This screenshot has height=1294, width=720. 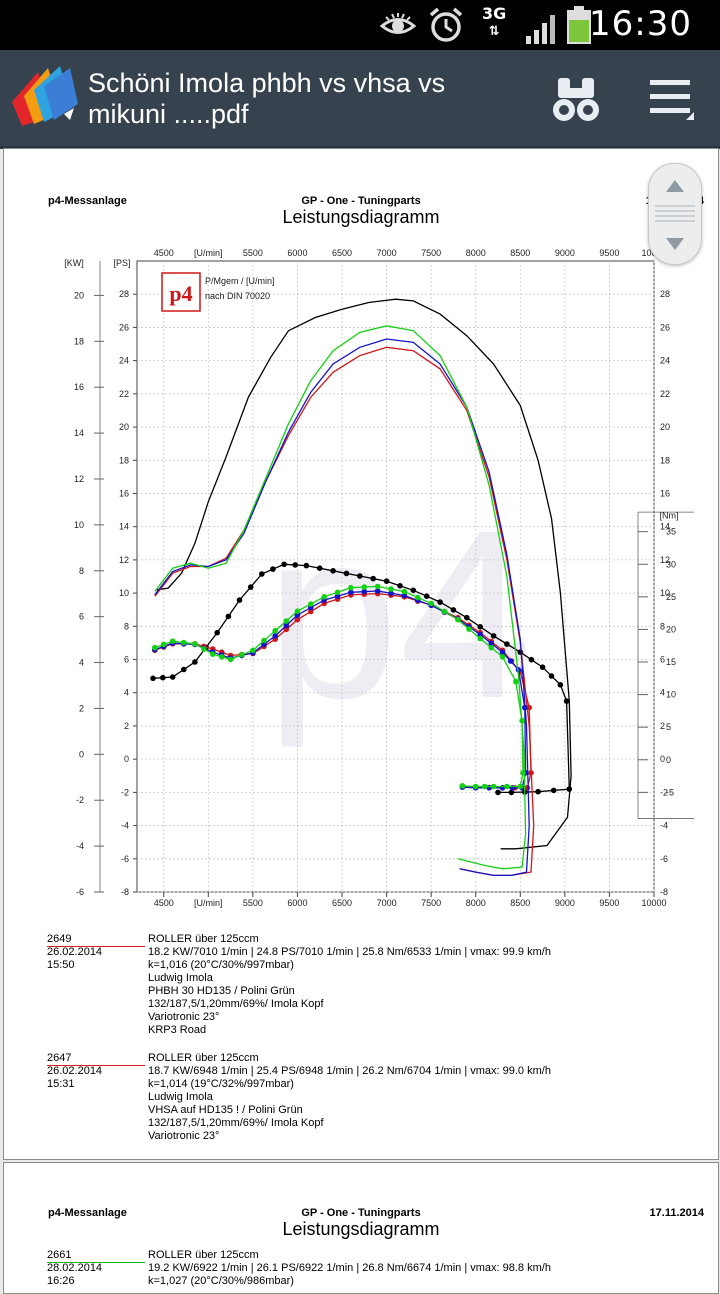 I want to click on app-logo-icon, so click(x=44, y=97).